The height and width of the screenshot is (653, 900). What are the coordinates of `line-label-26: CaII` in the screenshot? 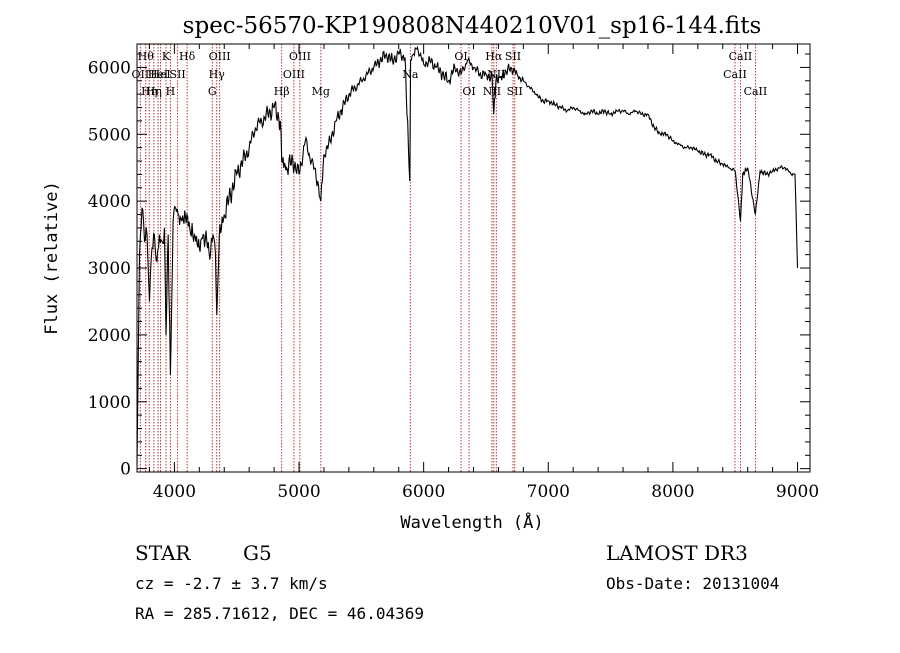 It's located at (741, 56).